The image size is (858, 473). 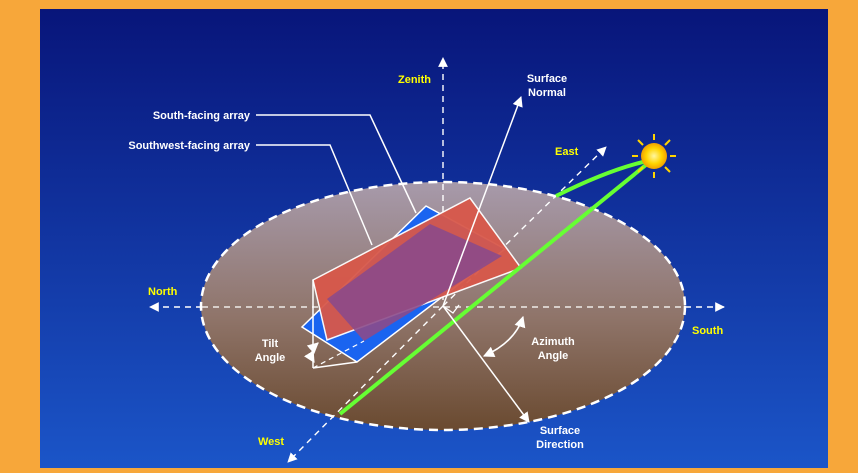 What do you see at coordinates (163, 292) in the screenshot?
I see `north-label: North` at bounding box center [163, 292].